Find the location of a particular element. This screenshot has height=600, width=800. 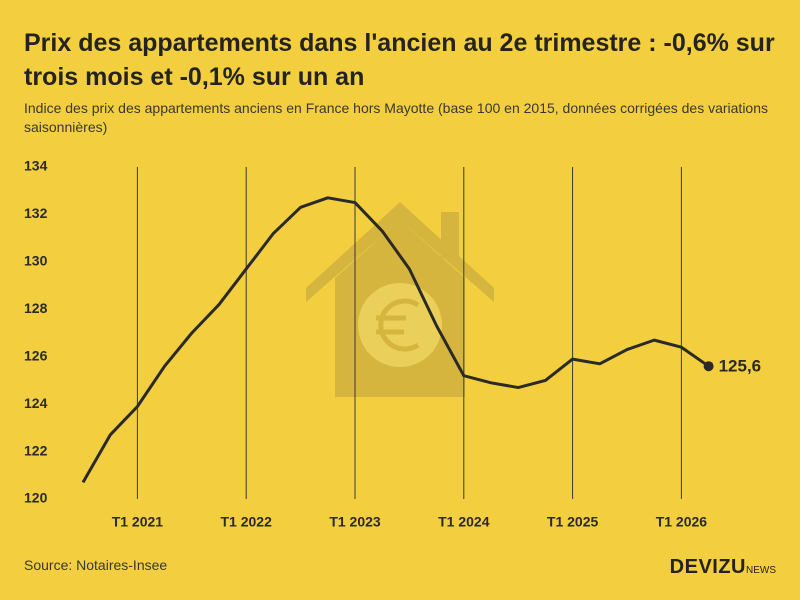

coin is located at coordinates (400, 325).